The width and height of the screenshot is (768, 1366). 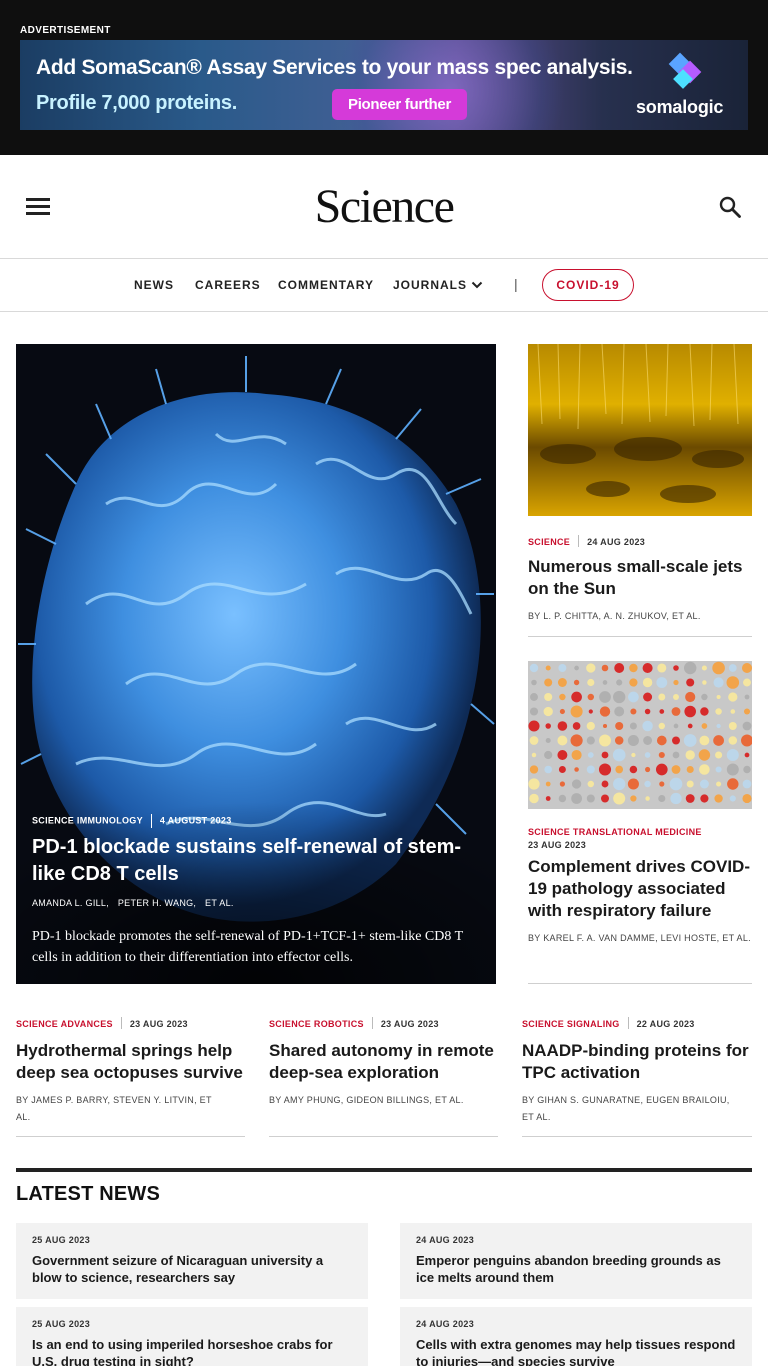 What do you see at coordinates (228, 285) in the screenshot?
I see `nav-careers: CAREERS` at bounding box center [228, 285].